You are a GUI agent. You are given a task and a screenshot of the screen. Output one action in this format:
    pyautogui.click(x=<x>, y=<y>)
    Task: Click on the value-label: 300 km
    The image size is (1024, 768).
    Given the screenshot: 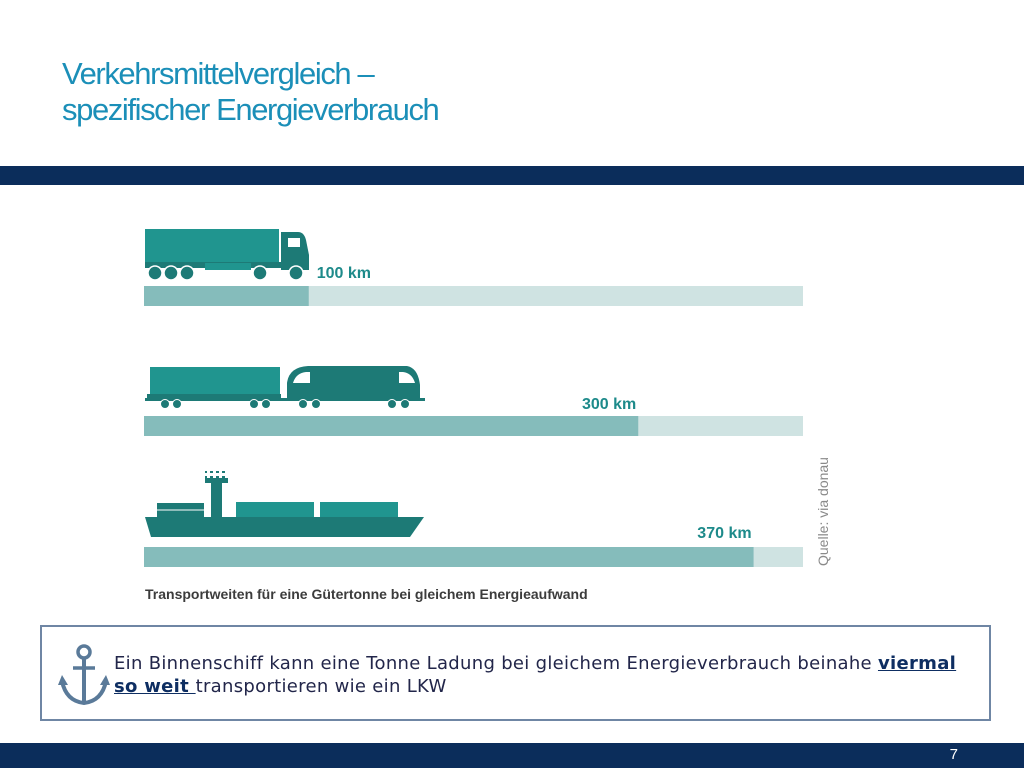 What is the action you would take?
    pyautogui.click(x=609, y=404)
    